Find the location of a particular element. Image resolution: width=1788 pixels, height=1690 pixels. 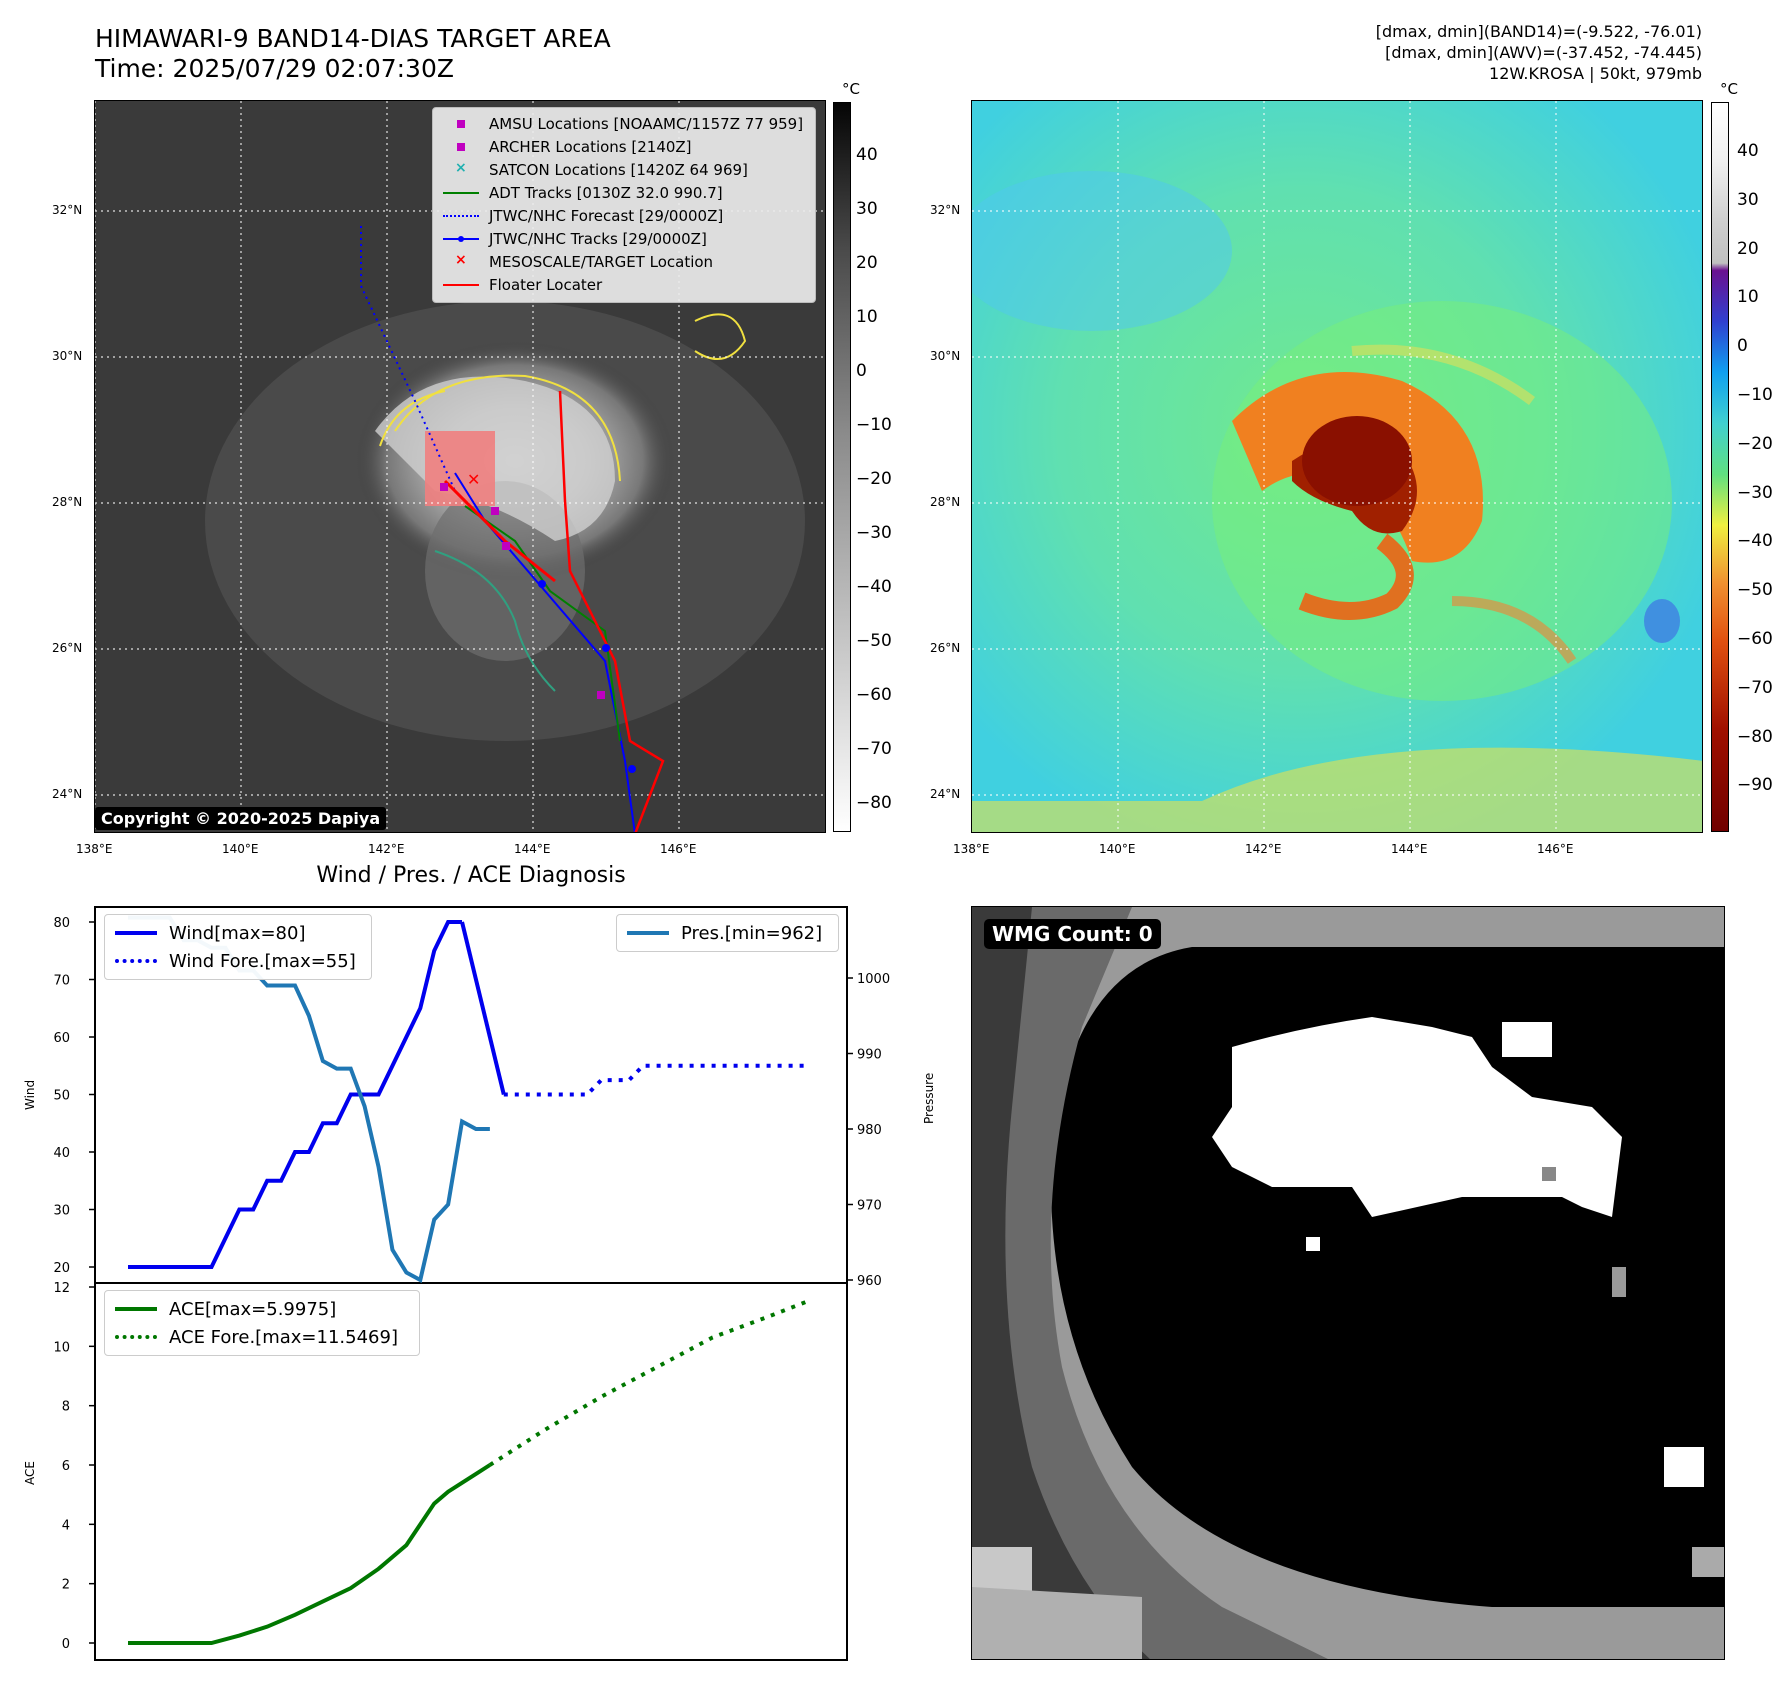

time-stamp: Time: 2025/07/29 02:07:30Z is located at coordinates (274, 68).